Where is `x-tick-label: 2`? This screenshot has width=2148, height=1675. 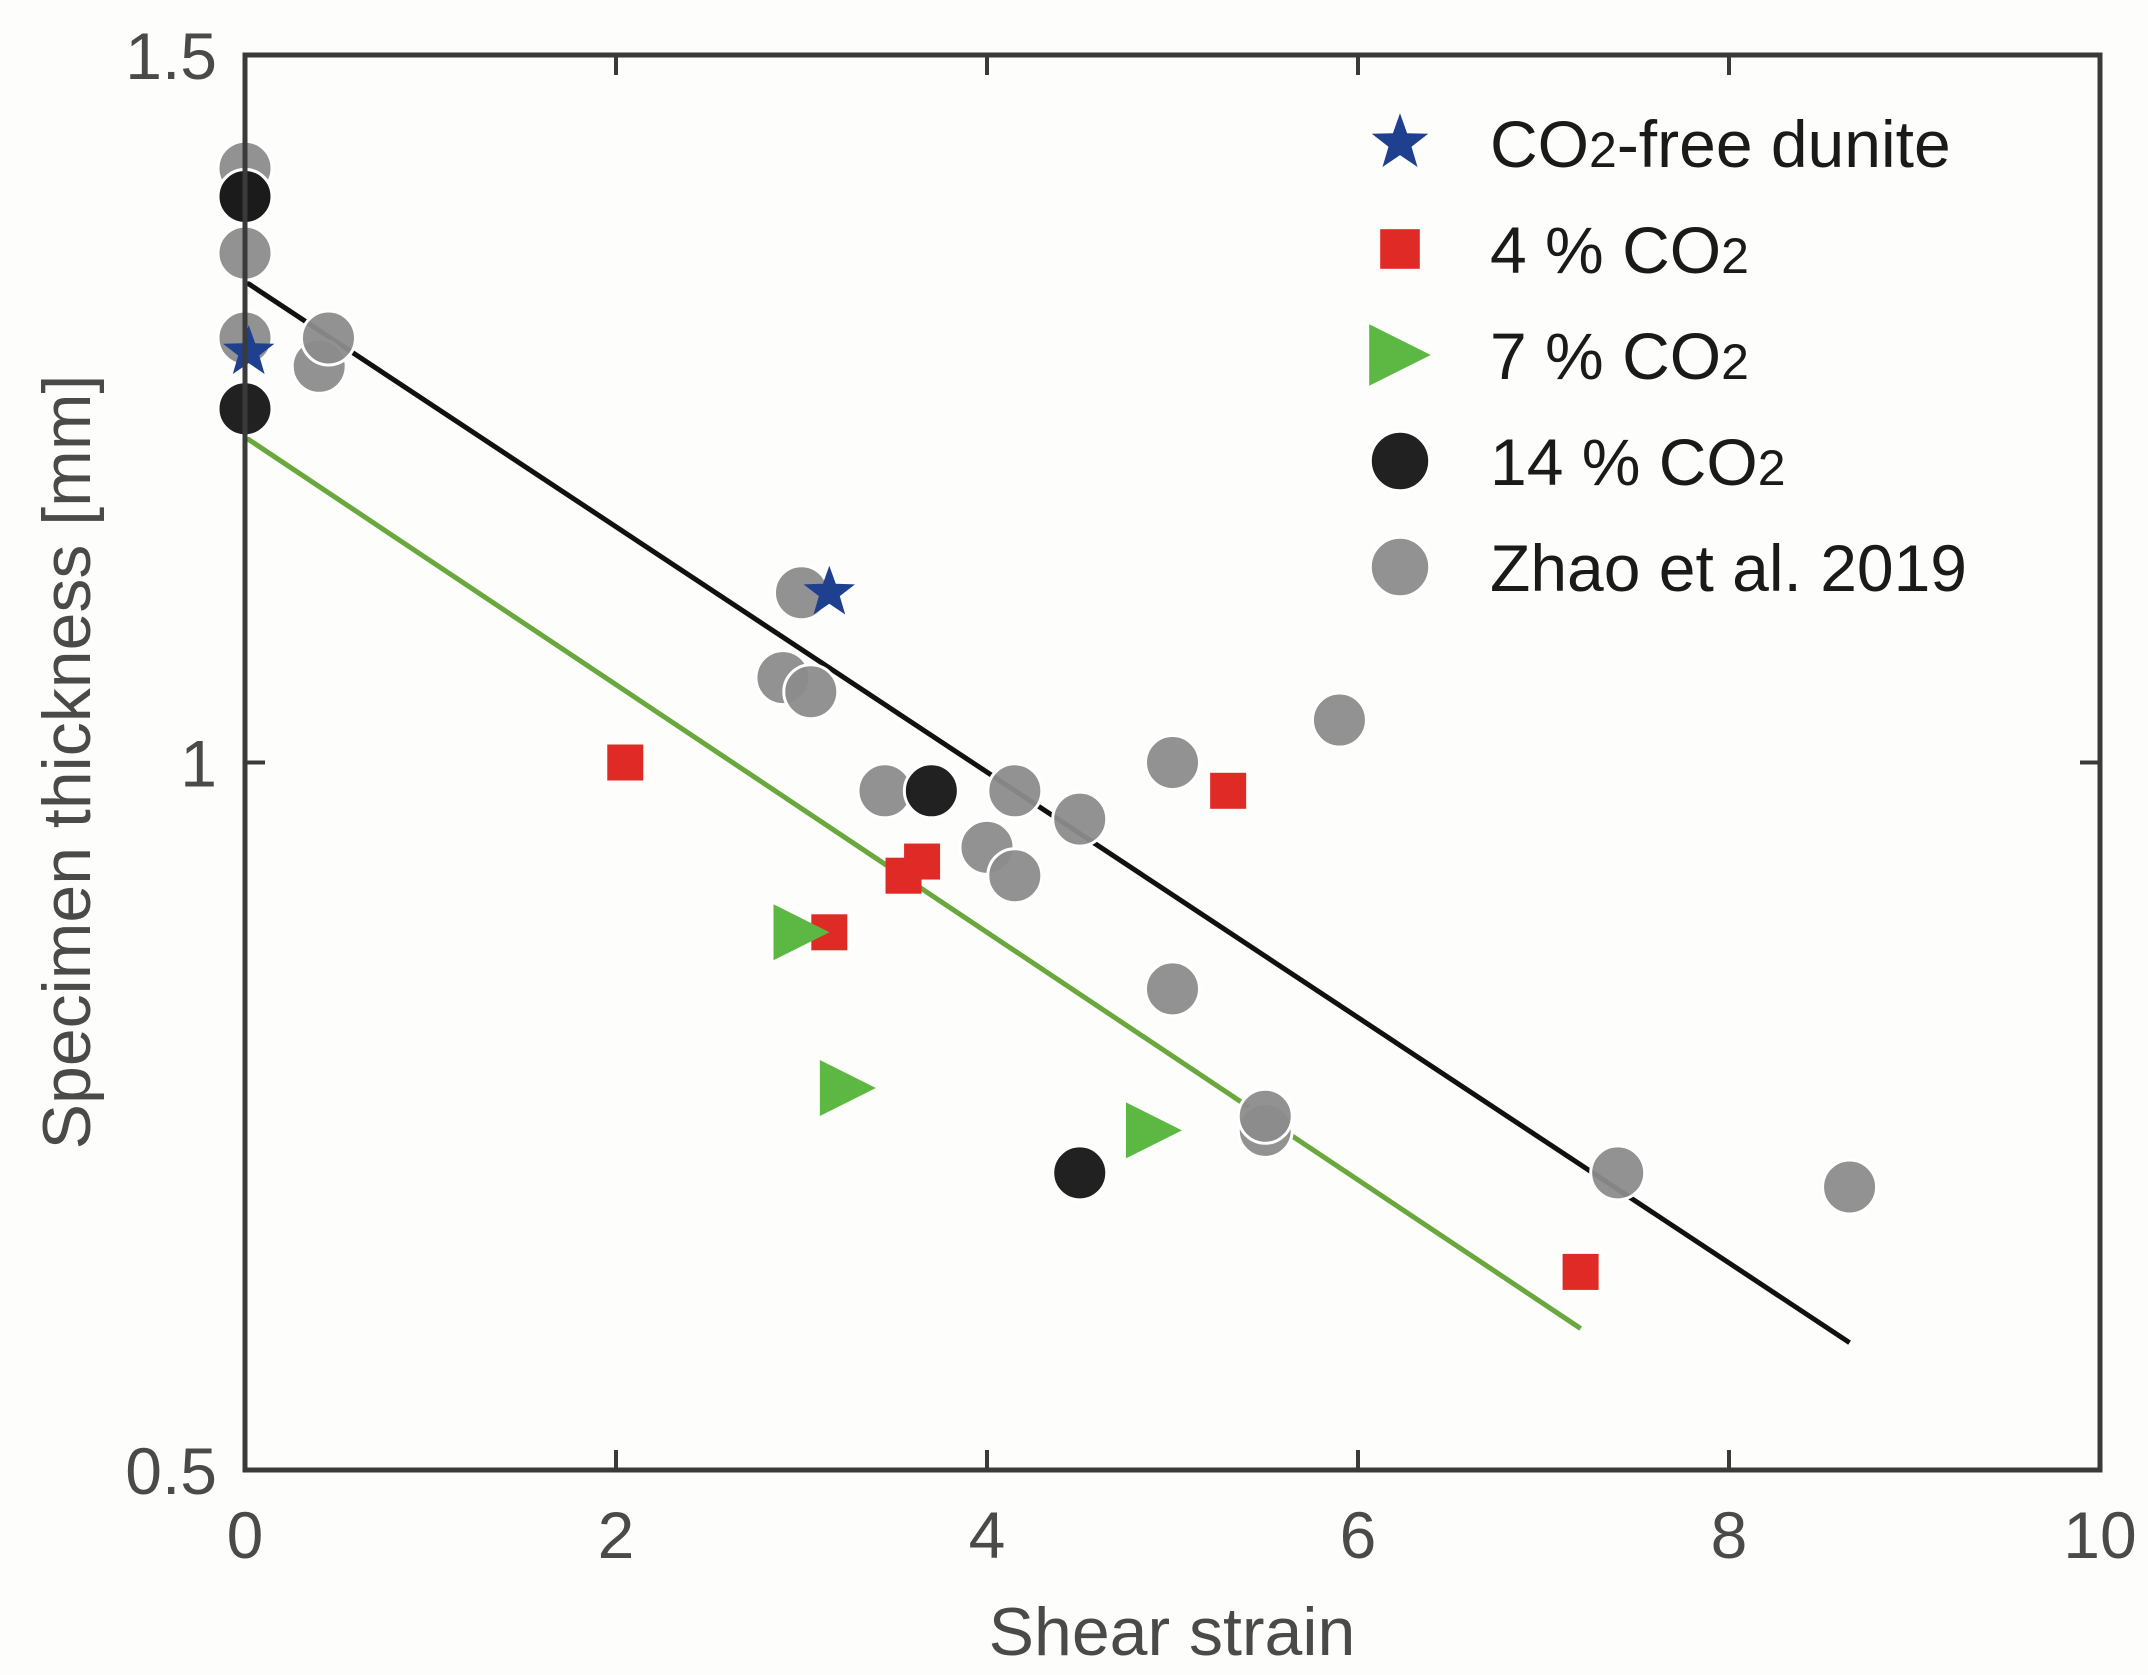
x-tick-label: 2 is located at coordinates (616, 1535).